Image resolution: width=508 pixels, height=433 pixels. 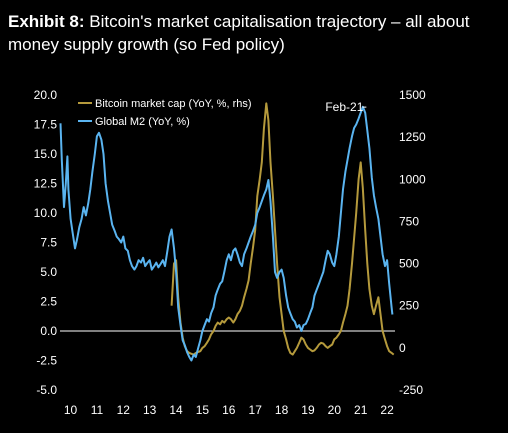 I want to click on left-tick-label: 20.0, so click(x=46, y=95).